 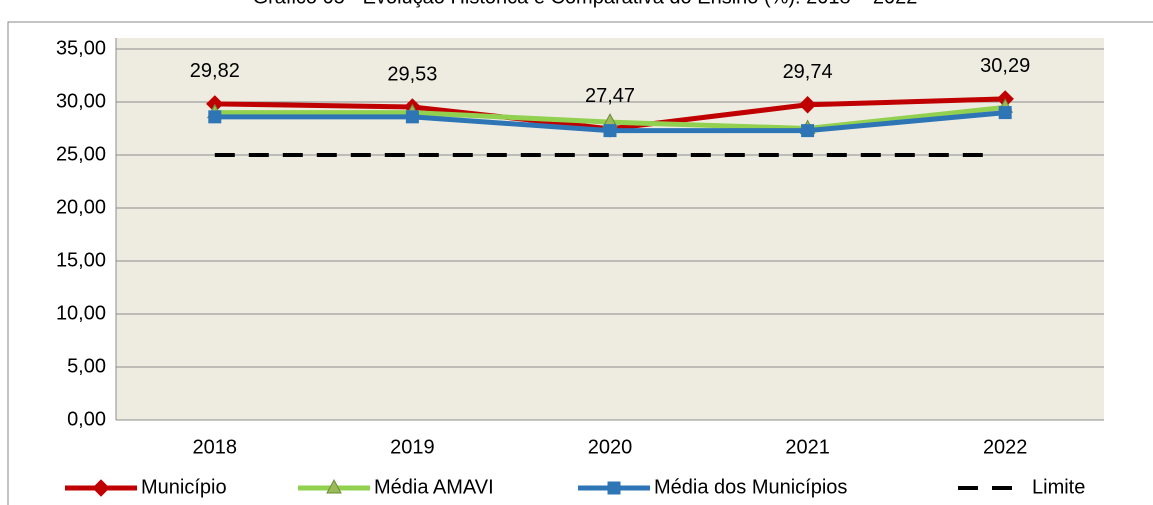 What do you see at coordinates (1005, 66) in the screenshot?
I see `data-label: 30,29` at bounding box center [1005, 66].